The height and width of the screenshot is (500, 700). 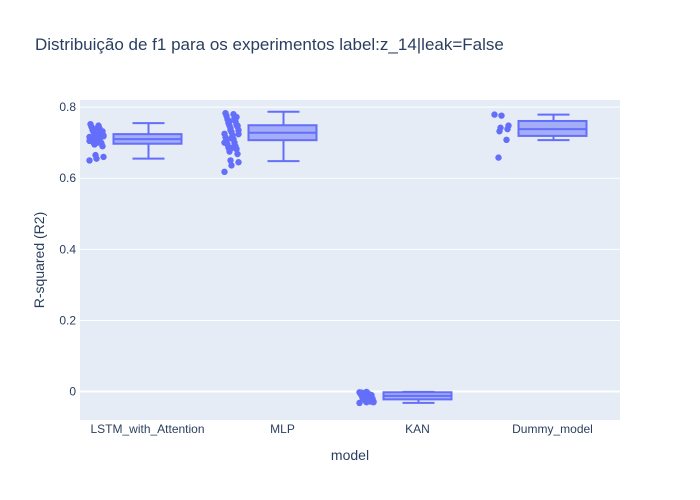 I want to click on x-tick-labels: LSTM_with_Attention MLP KAN Dummy_model, so click(x=341, y=429).